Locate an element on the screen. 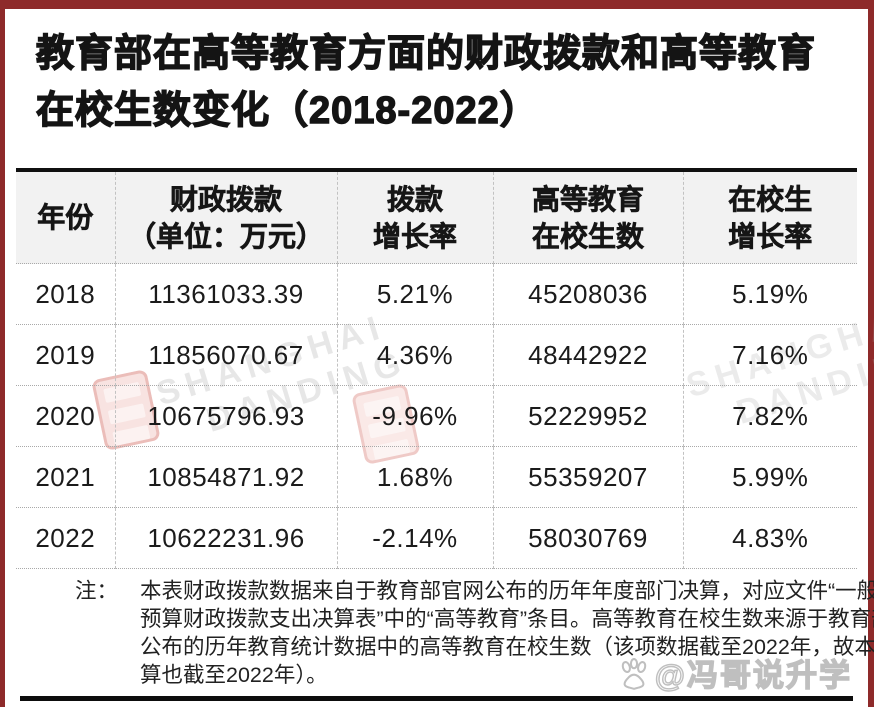 This screenshot has height=707, width=874. page-title: 教育部在高等教育方面的财政拨款和高等教育 在校生数变化（2018-2022） is located at coordinates (440, 83).